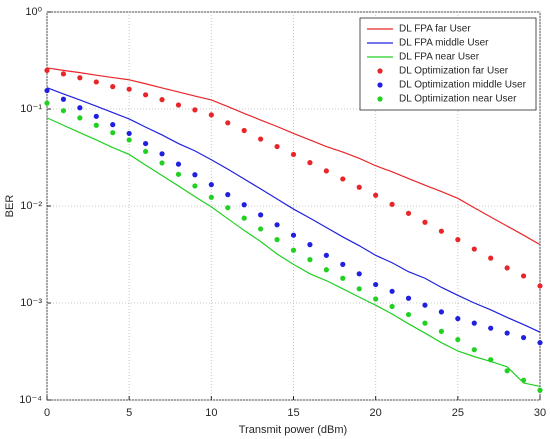  What do you see at coordinates (376, 413) in the screenshot?
I see `x-tick-label: 20` at bounding box center [376, 413].